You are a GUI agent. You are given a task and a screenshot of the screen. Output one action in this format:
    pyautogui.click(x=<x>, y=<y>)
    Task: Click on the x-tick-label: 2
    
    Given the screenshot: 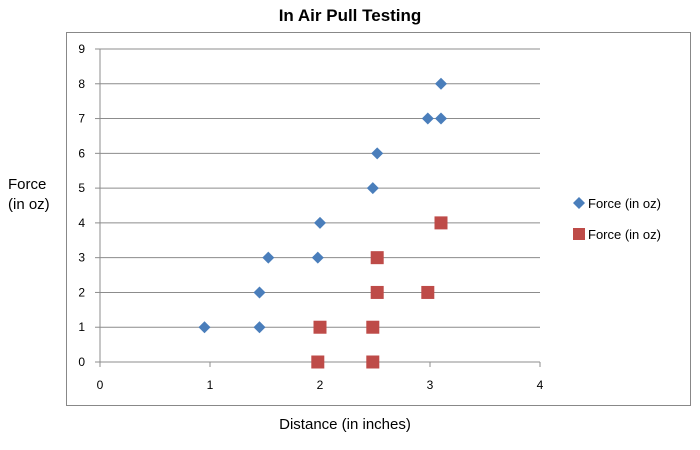 What is the action you would take?
    pyautogui.click(x=320, y=385)
    